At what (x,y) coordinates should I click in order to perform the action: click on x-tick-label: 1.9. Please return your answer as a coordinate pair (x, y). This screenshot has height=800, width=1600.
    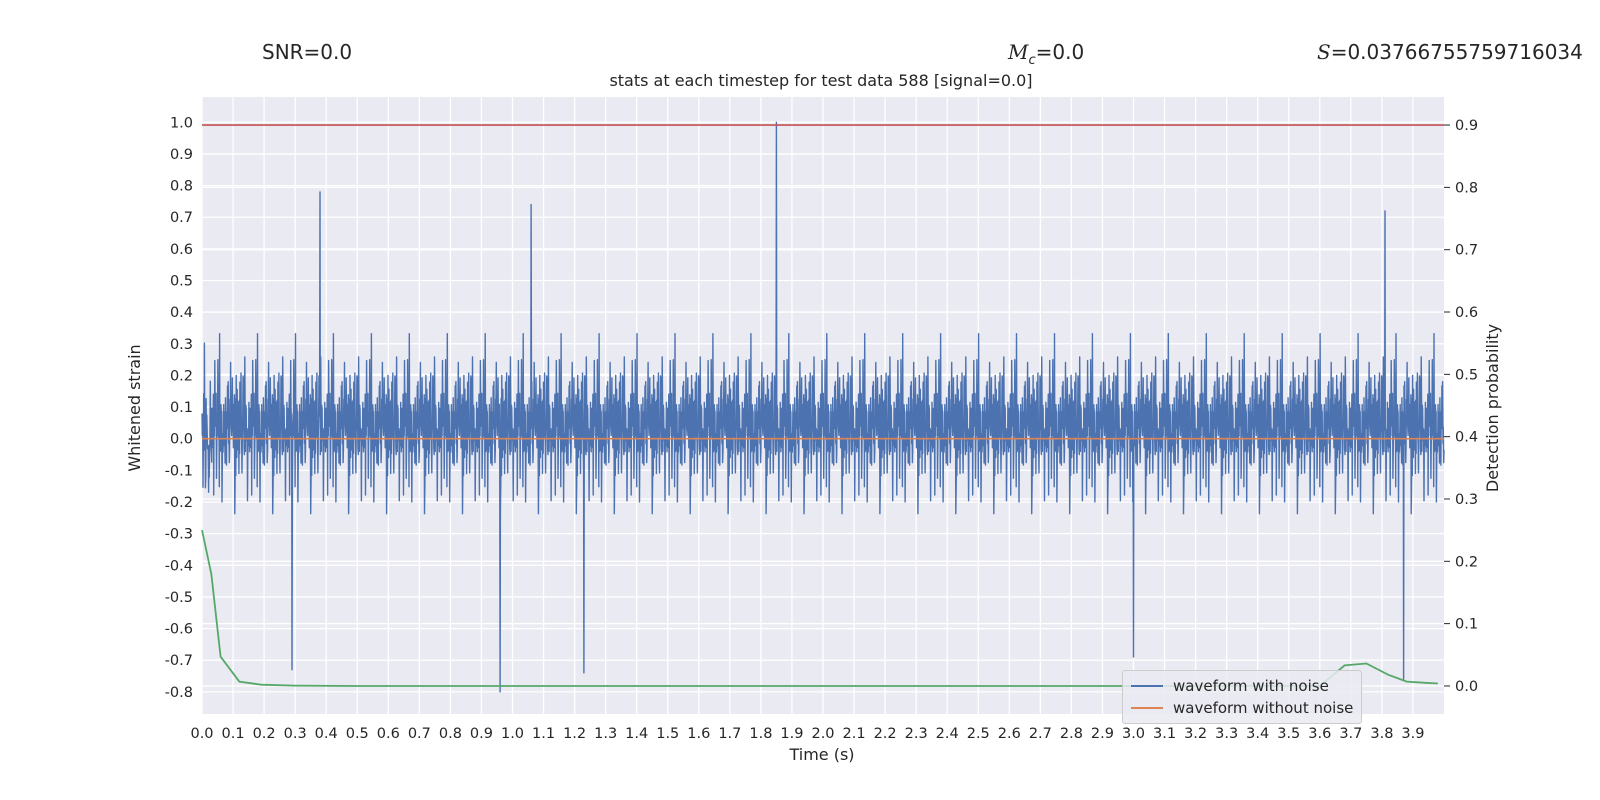
    Looking at the image, I should click on (791, 734).